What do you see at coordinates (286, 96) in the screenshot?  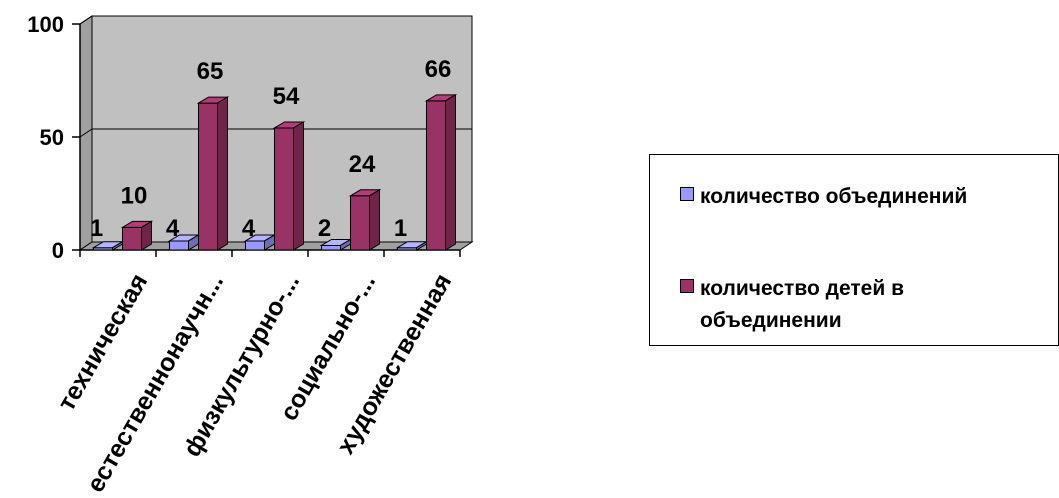 I see `data-label-children-2: 54` at bounding box center [286, 96].